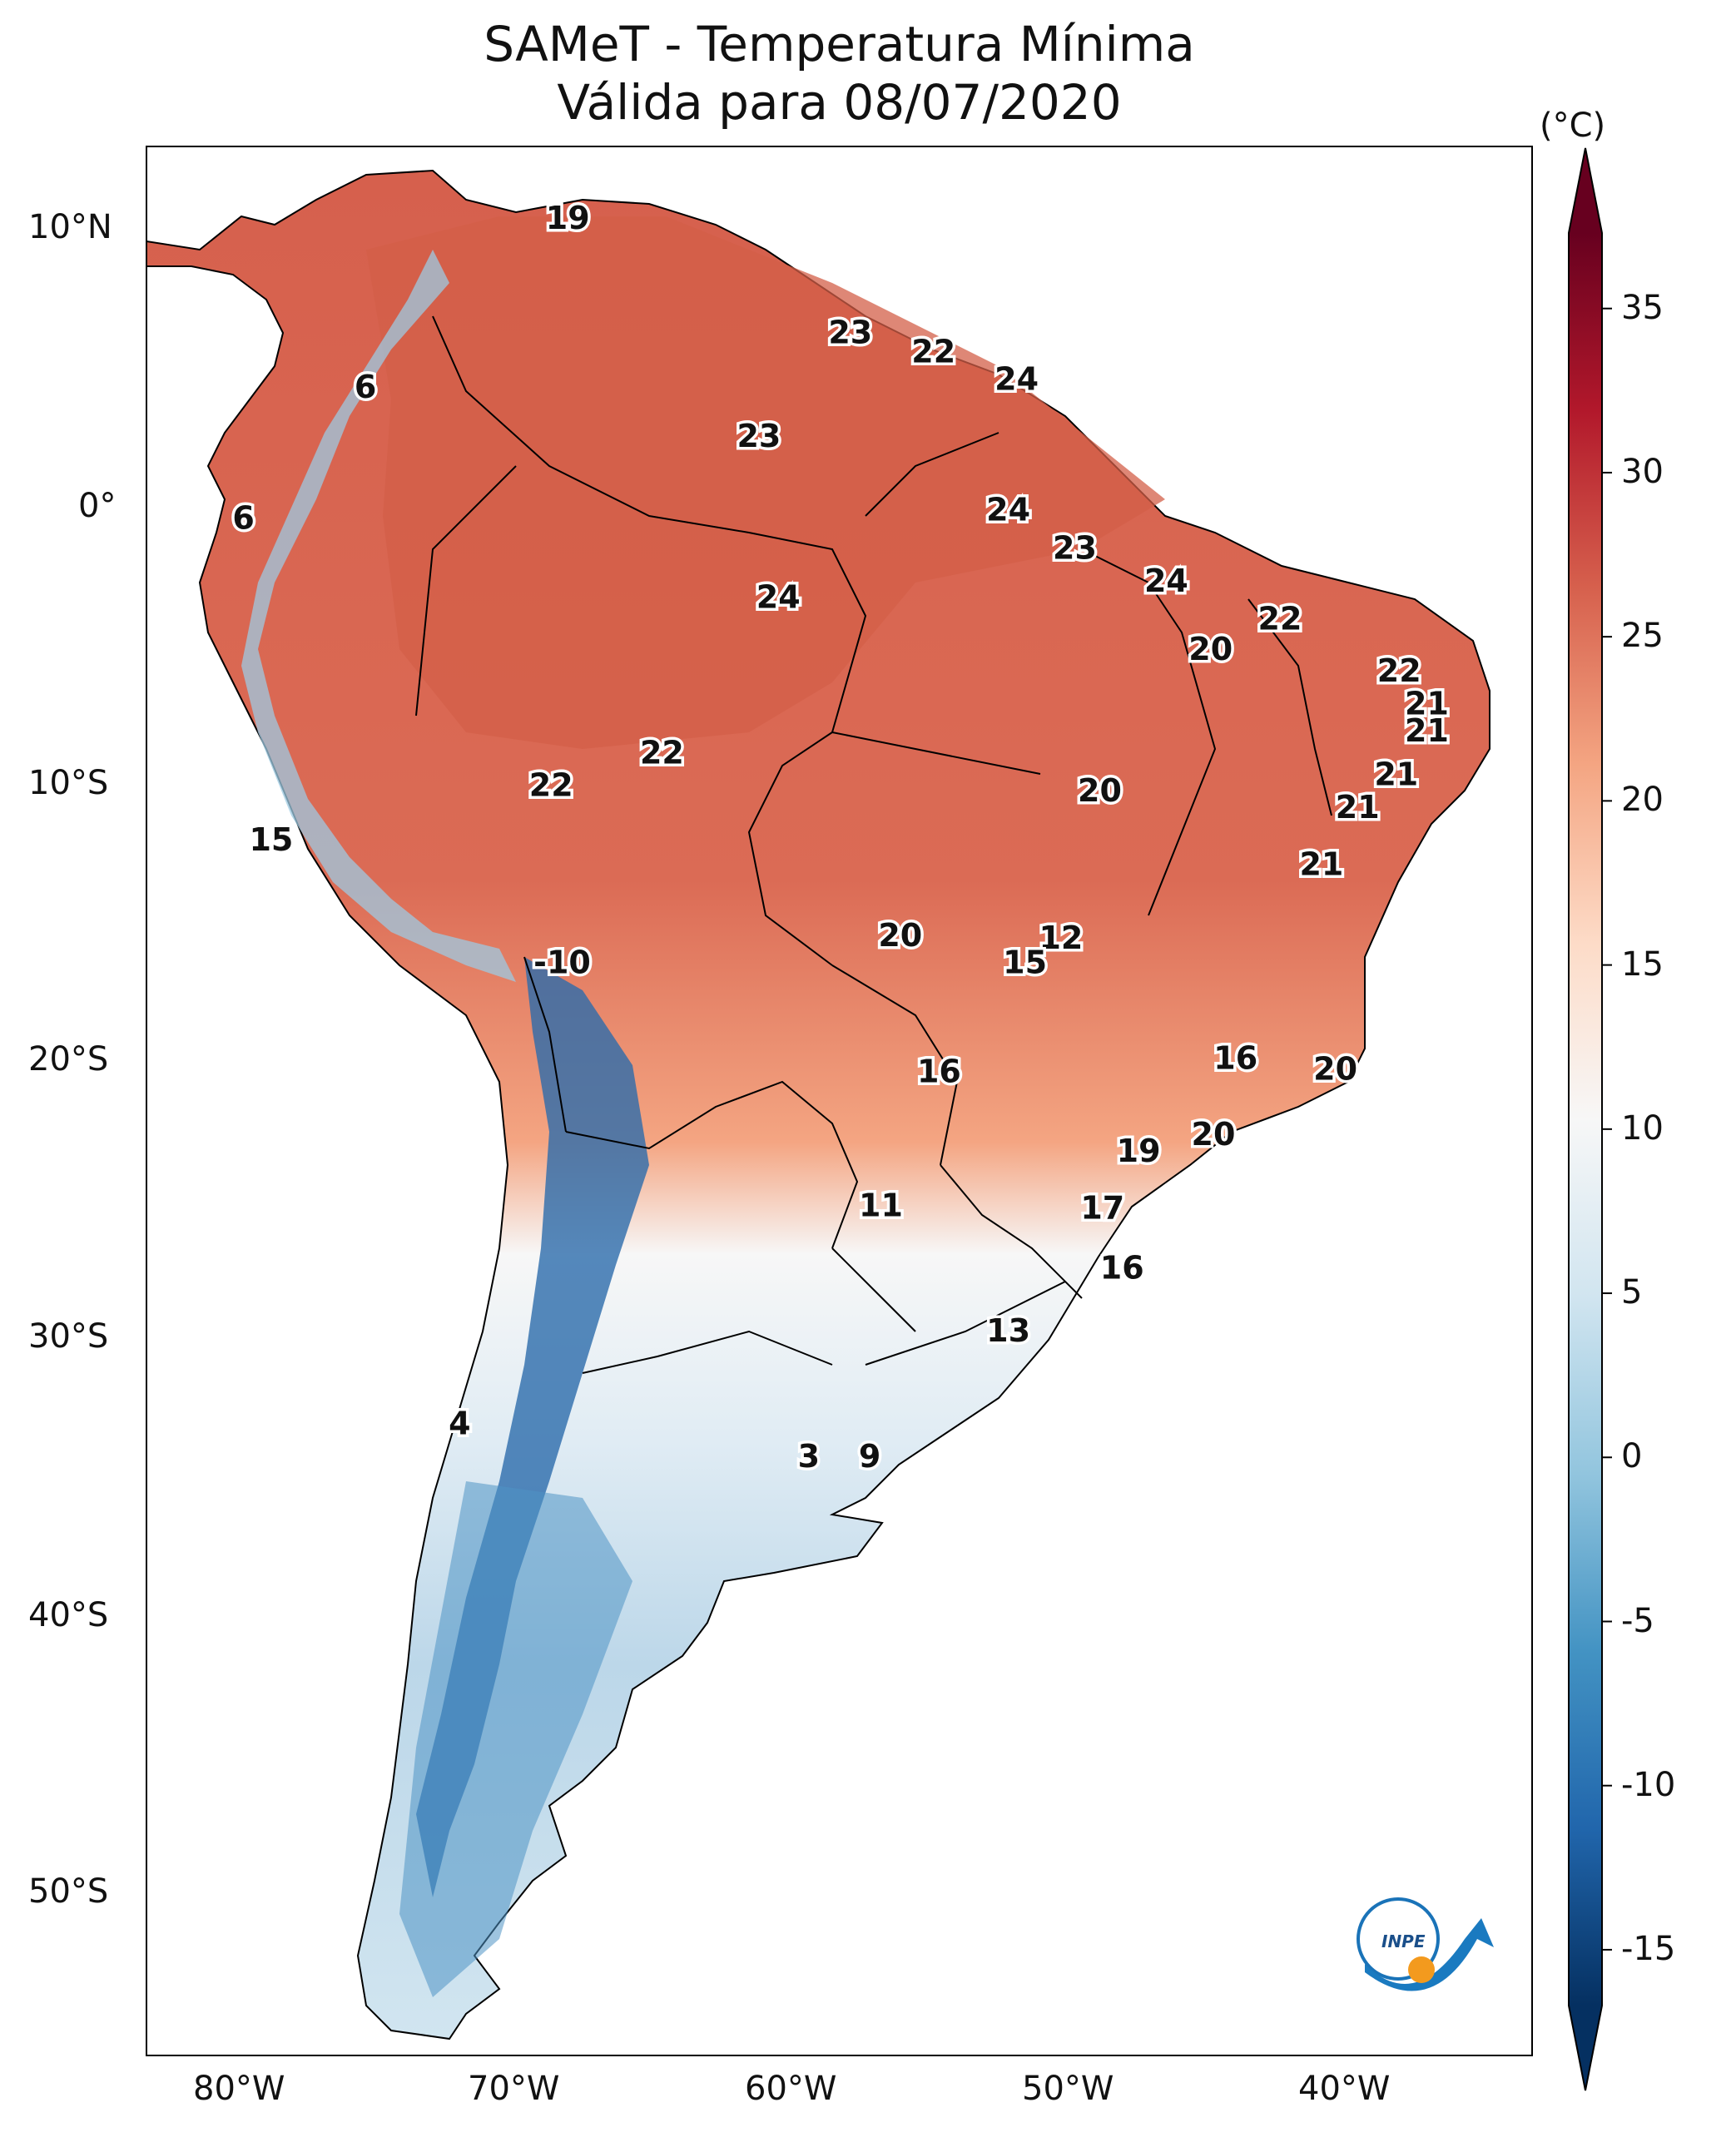 The width and height of the screenshot is (1736, 2152). Describe the element at coordinates (1632, 1456) in the screenshot. I see `colorbar-tick-label: 0` at that location.